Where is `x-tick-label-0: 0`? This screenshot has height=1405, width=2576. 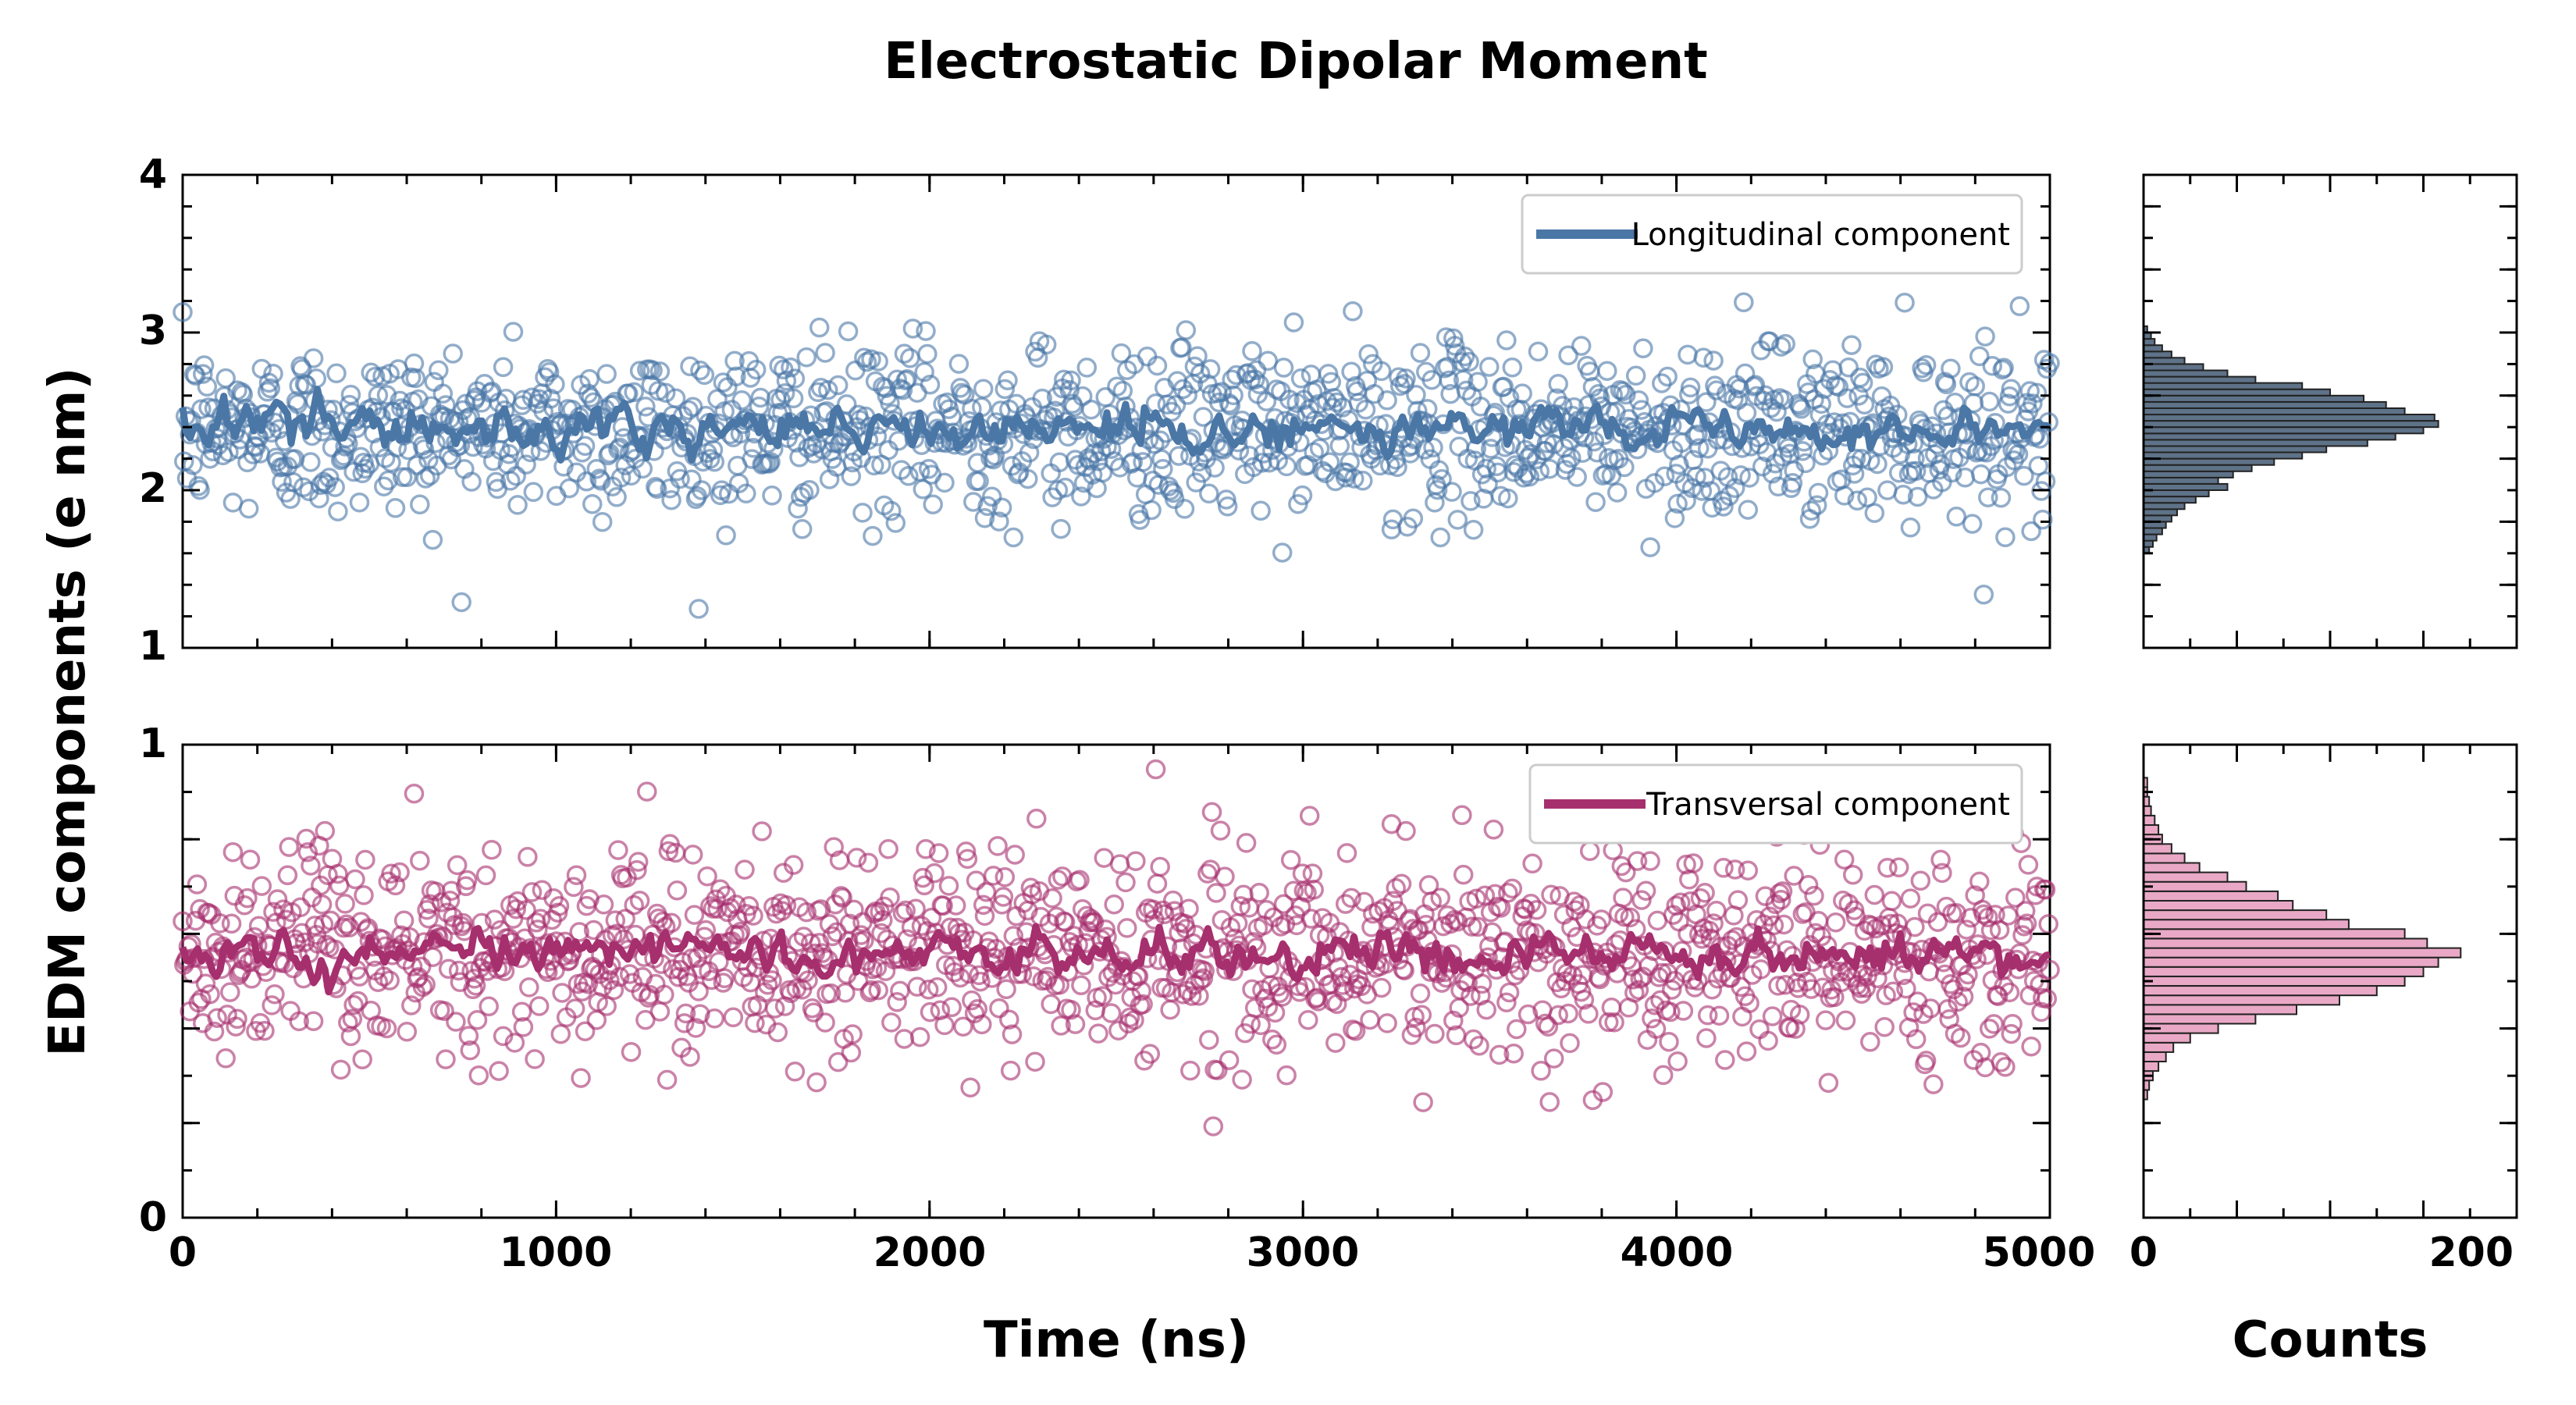 x-tick-label-0: 0 is located at coordinates (183, 1252).